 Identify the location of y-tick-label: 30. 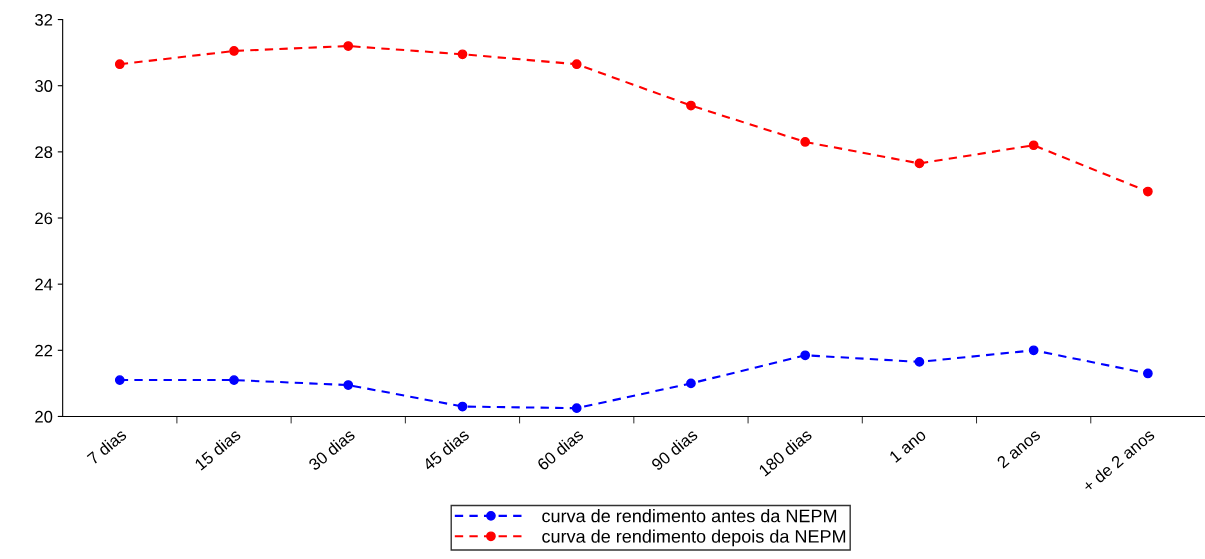
(44, 86).